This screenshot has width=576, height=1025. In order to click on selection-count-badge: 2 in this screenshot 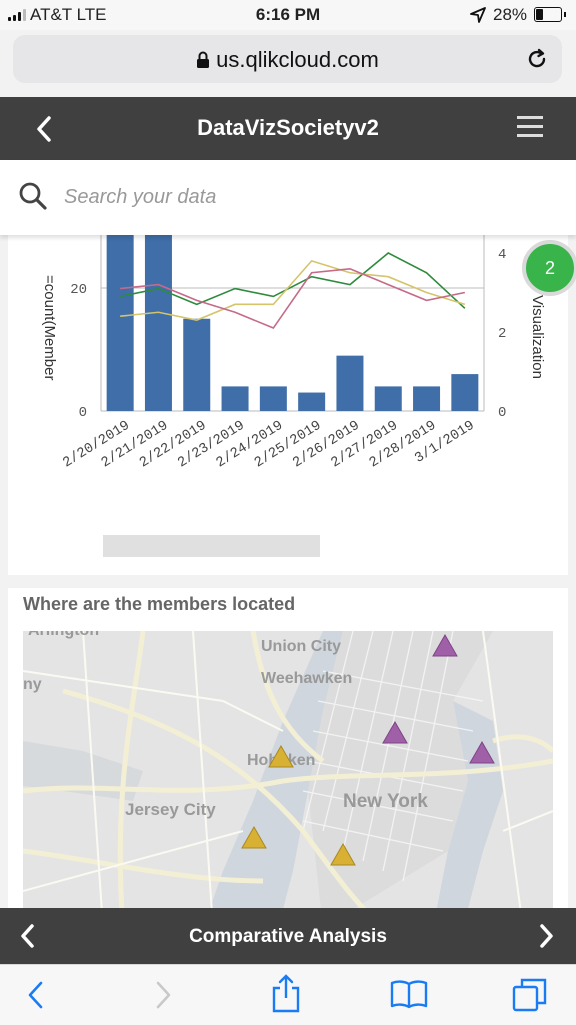, I will do `click(549, 268)`.